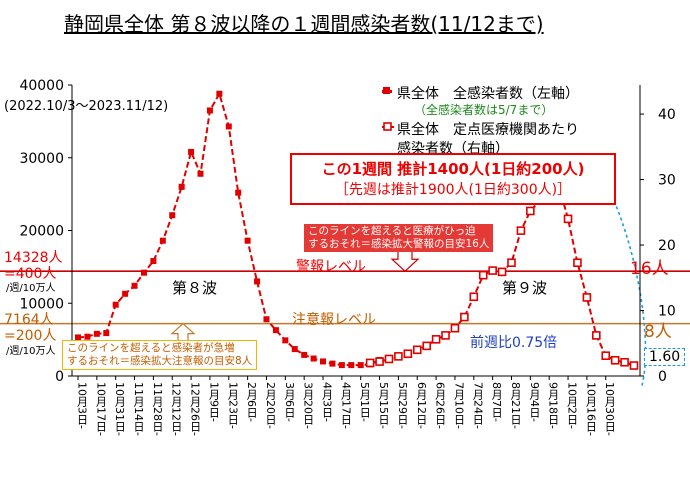 The height and width of the screenshot is (487, 690). Describe the element at coordinates (82, 405) in the screenshot. I see `x-tick-label: 10月3日-` at that location.